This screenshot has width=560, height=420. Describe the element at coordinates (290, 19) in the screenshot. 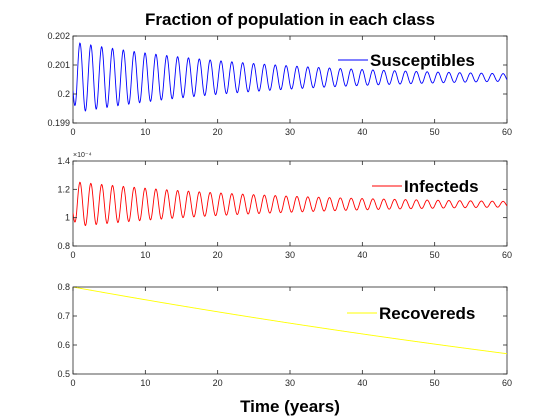

I see `figure-title: Fraction of population in each class` at that location.